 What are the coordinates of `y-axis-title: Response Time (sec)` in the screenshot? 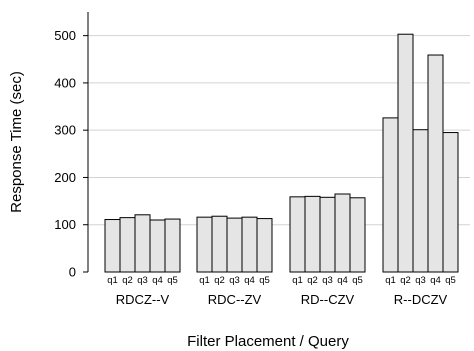 It's located at (16, 142).